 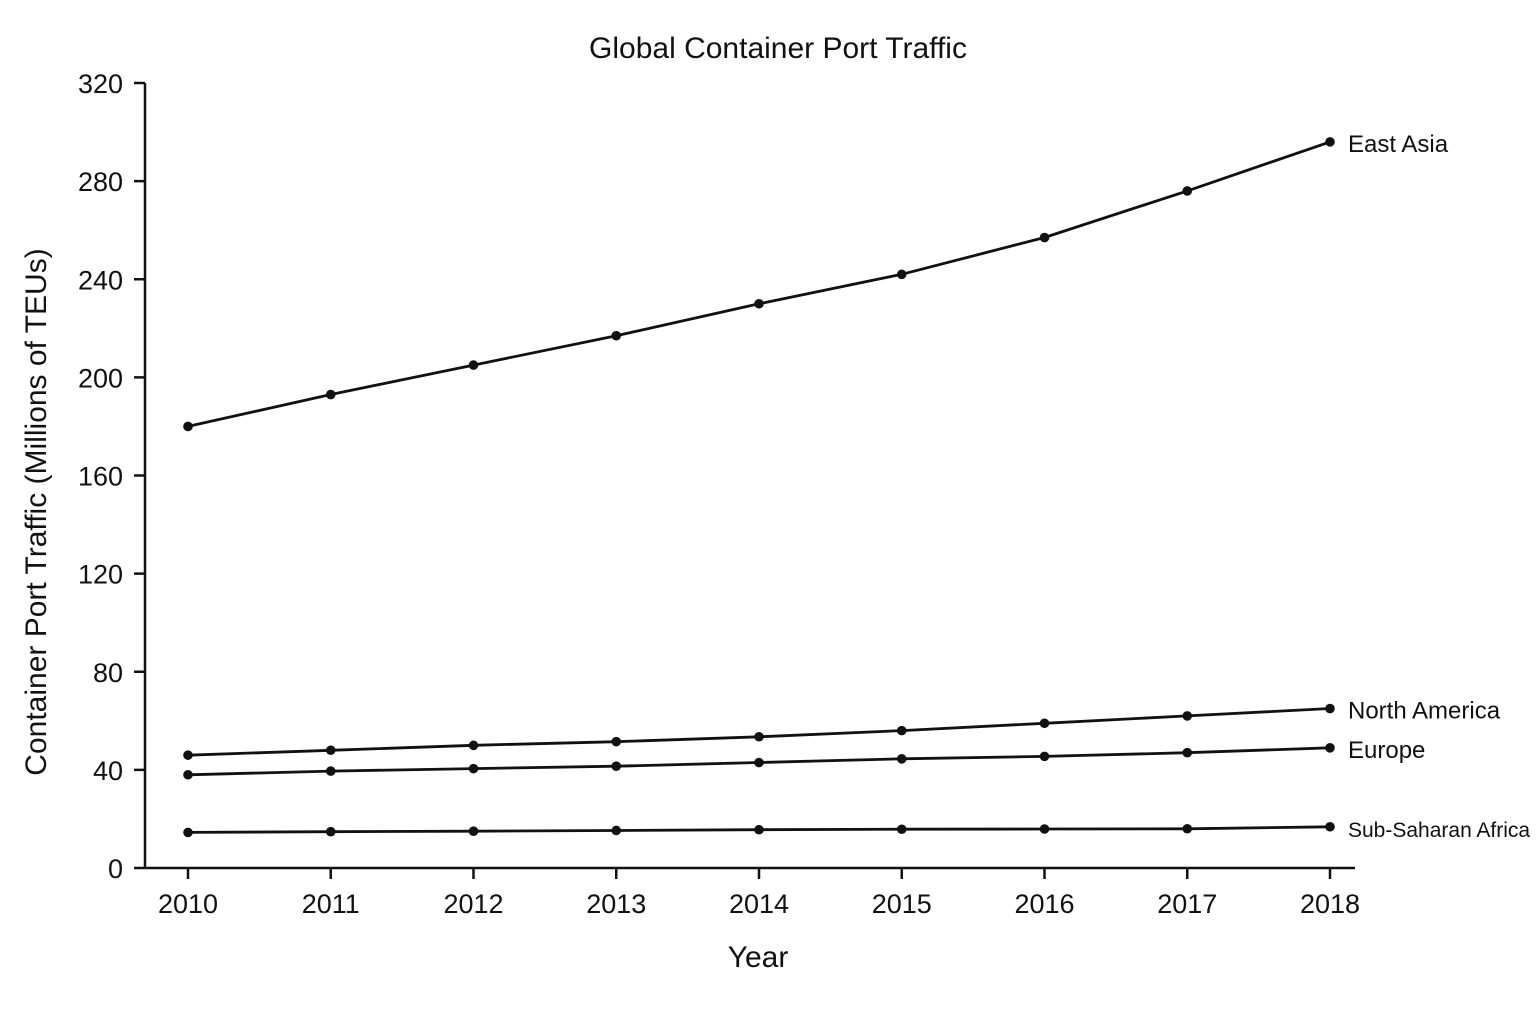 What do you see at coordinates (188, 904) in the screenshot?
I see `x-tick-label: 2010` at bounding box center [188, 904].